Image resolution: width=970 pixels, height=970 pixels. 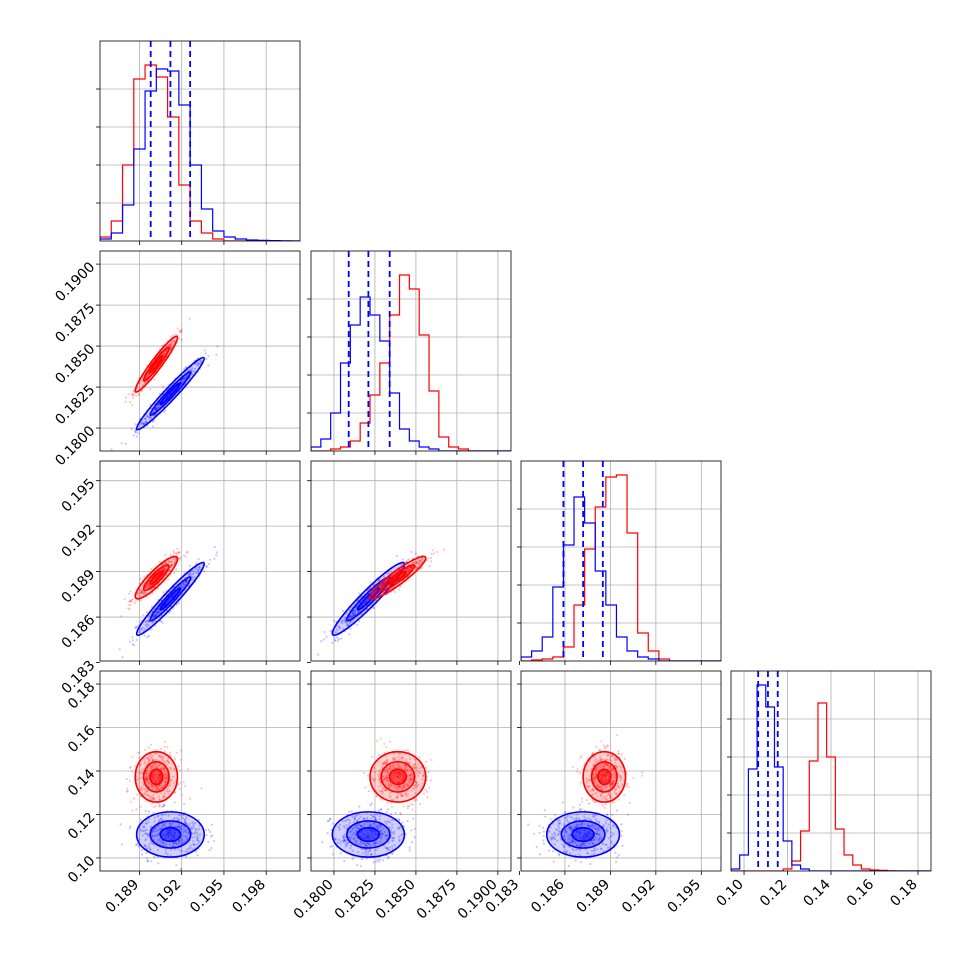 What do you see at coordinates (548, 896) in the screenshot?
I see `x-tick-label: 0.186` at bounding box center [548, 896].